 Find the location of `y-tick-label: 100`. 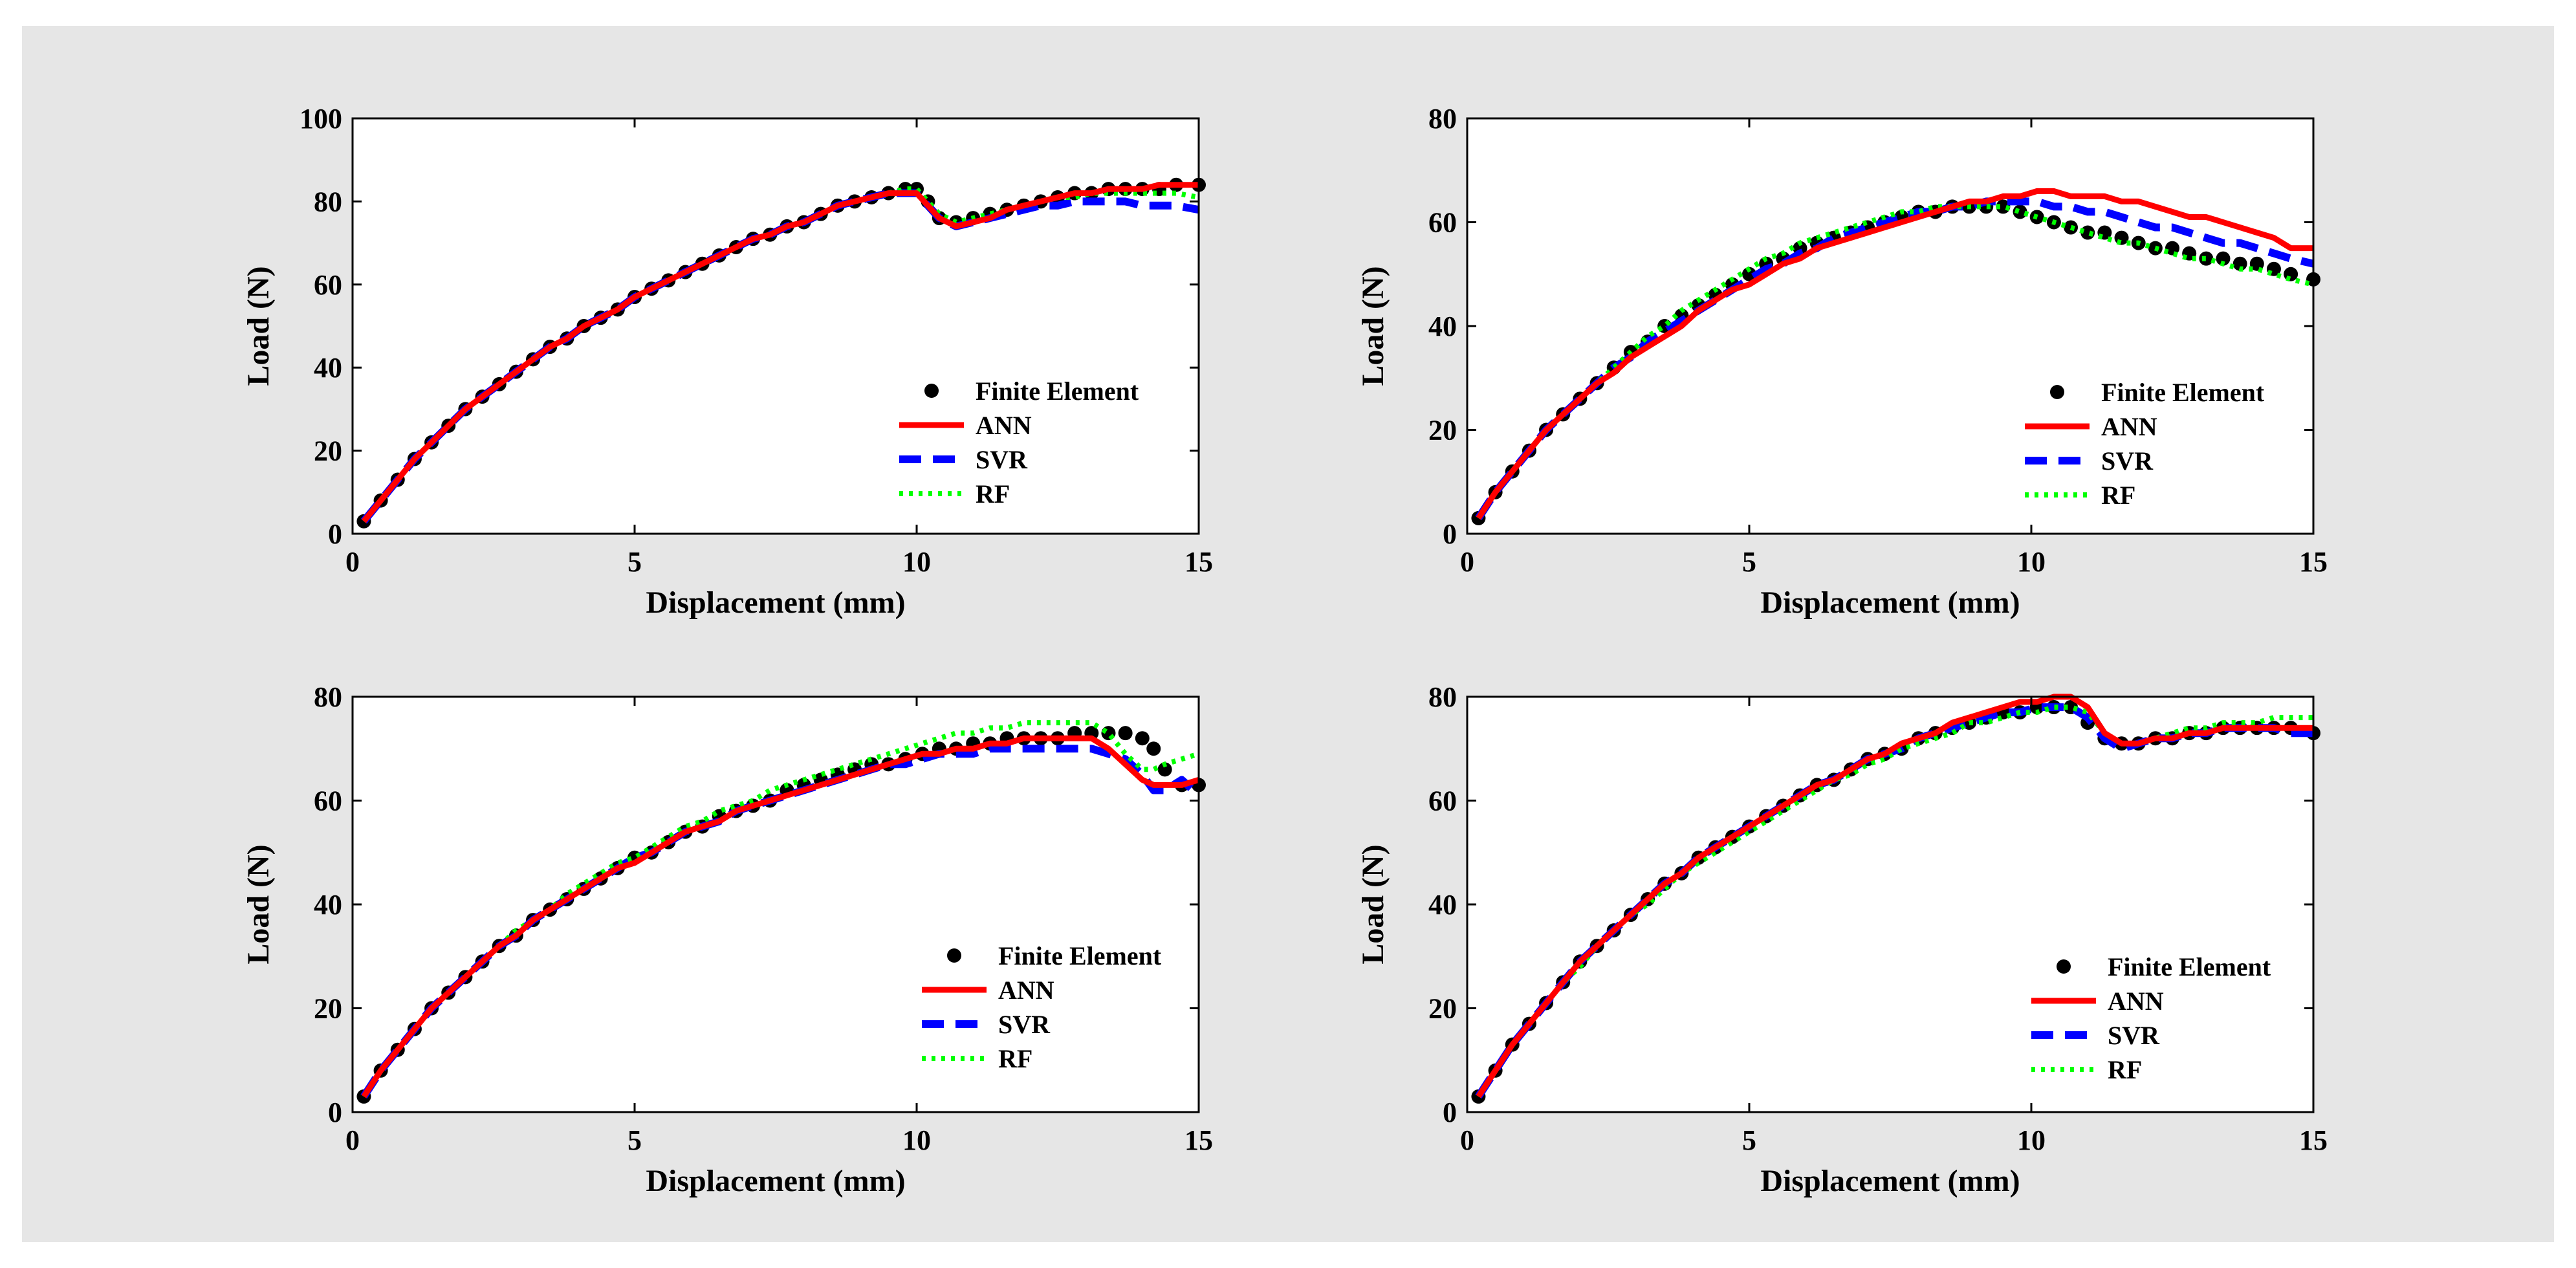

y-tick-label: 100 is located at coordinates (321, 119).